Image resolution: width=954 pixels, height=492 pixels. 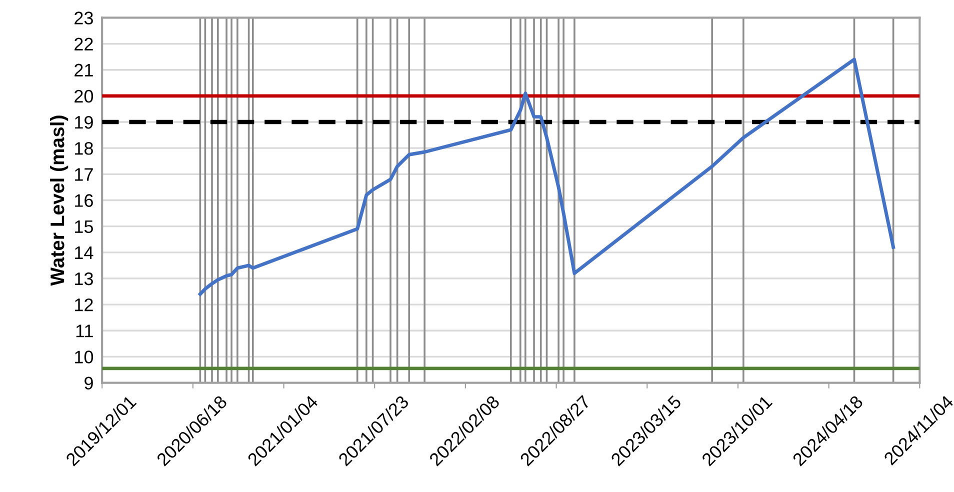 What do you see at coordinates (84, 357) in the screenshot?
I see `y-tick-label: 10` at bounding box center [84, 357].